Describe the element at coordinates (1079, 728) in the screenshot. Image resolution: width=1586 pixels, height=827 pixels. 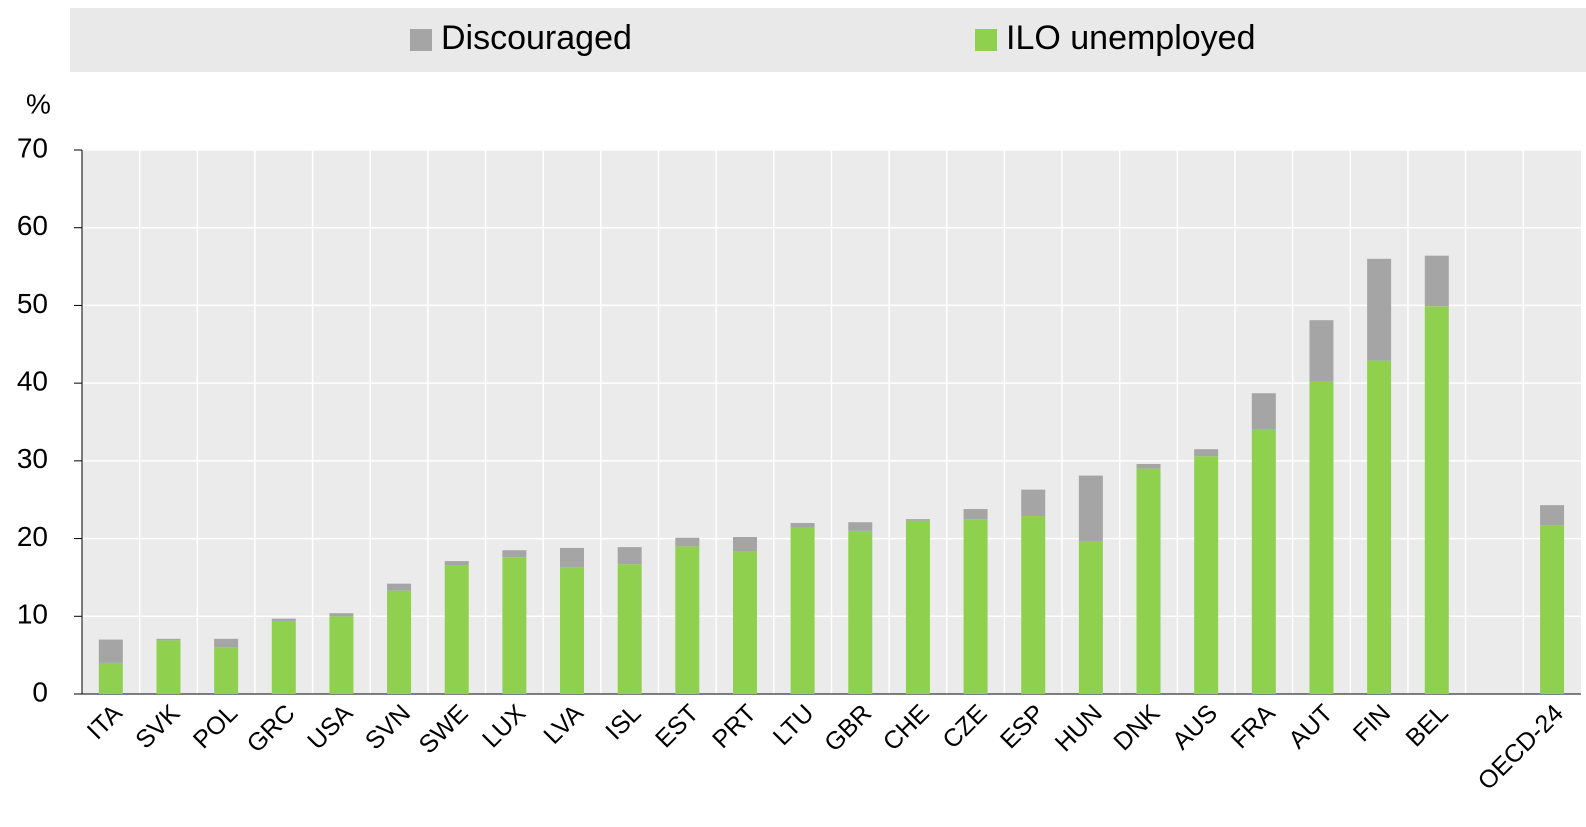
I see `x-tick-label: HUN` at that location.